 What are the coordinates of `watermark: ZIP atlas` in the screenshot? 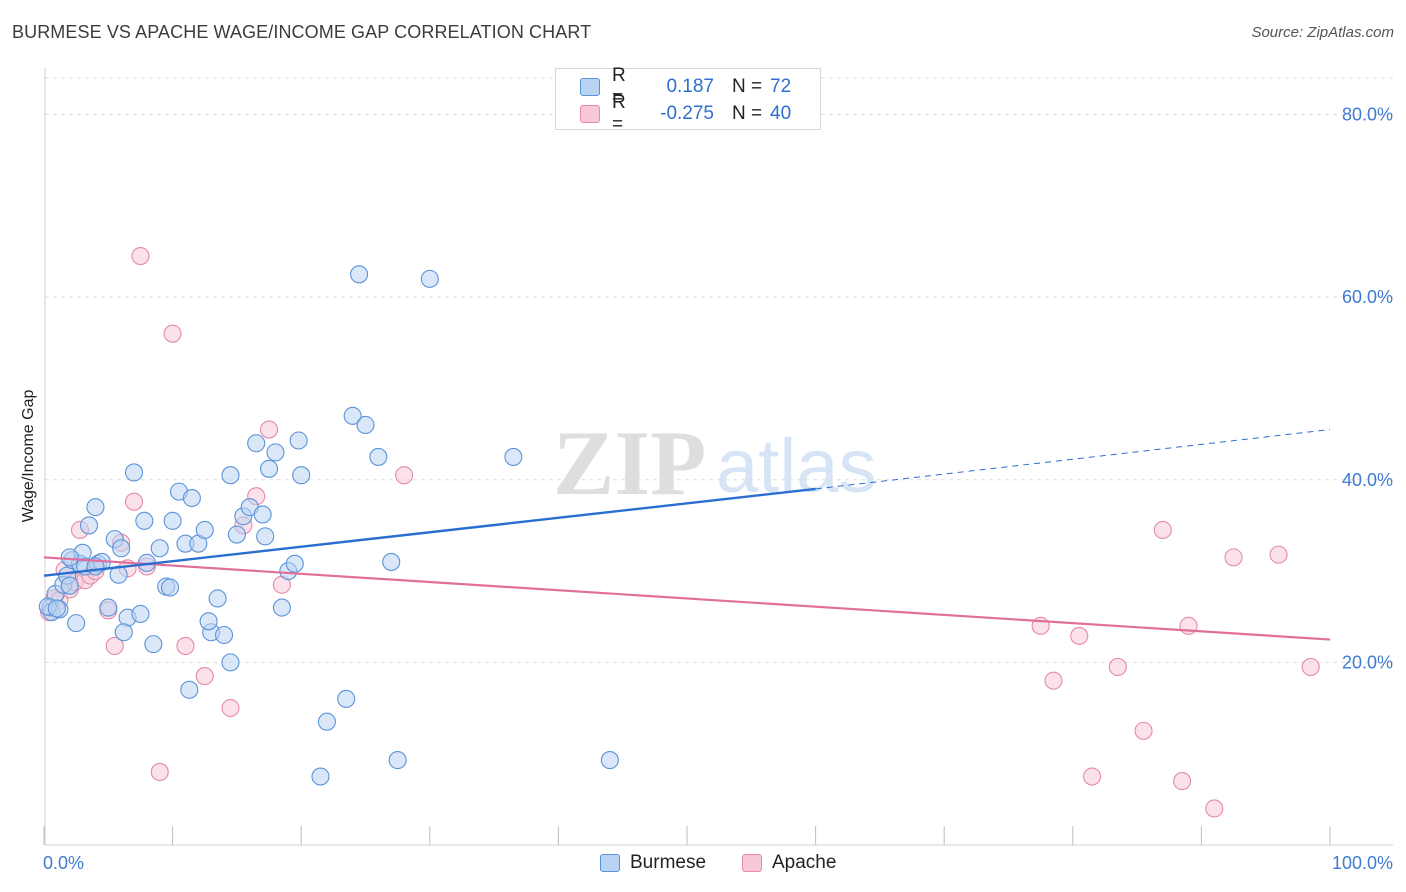 It's located at (715, 463).